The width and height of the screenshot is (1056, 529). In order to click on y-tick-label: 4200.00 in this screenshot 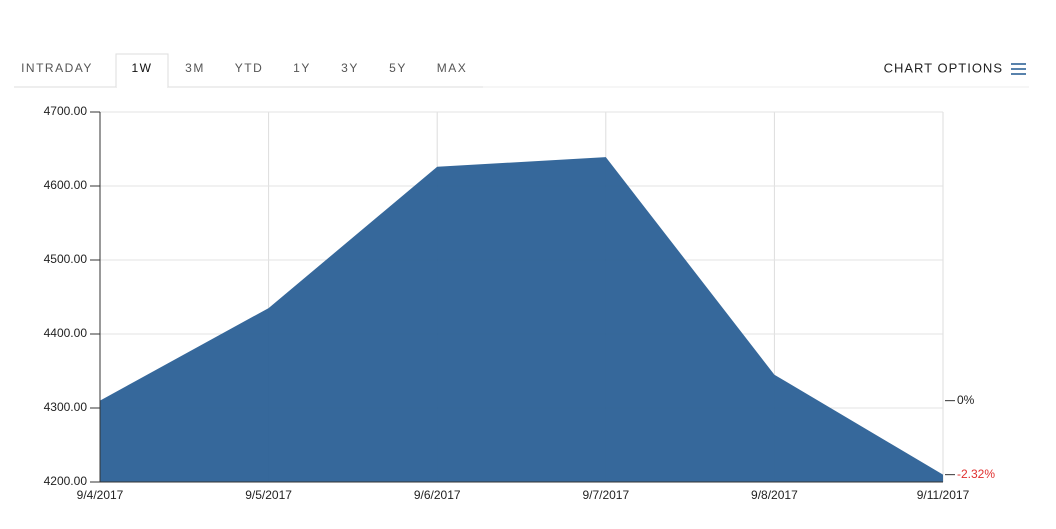, I will do `click(66, 481)`.